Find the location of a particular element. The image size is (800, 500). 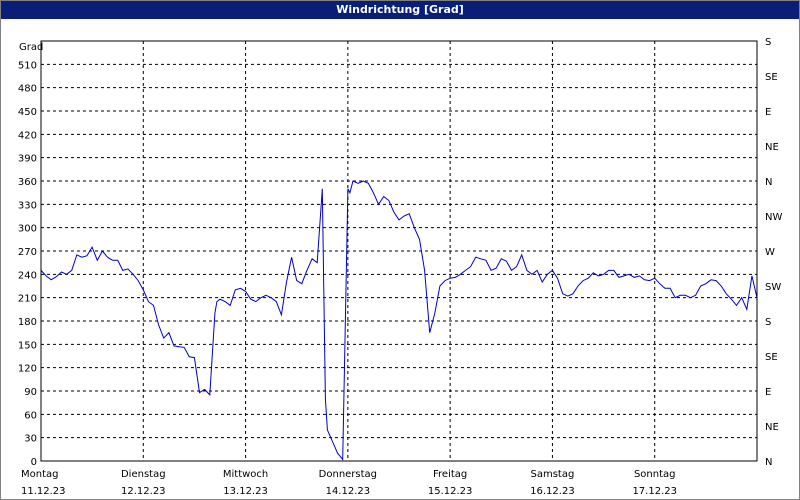

x-day-label: Sonntag is located at coordinates (655, 474).